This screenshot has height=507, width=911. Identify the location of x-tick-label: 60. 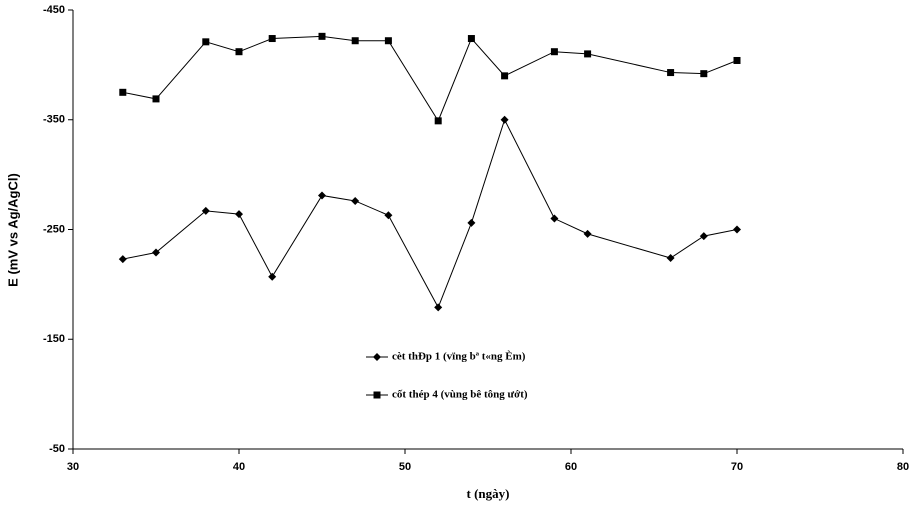
(571, 467).